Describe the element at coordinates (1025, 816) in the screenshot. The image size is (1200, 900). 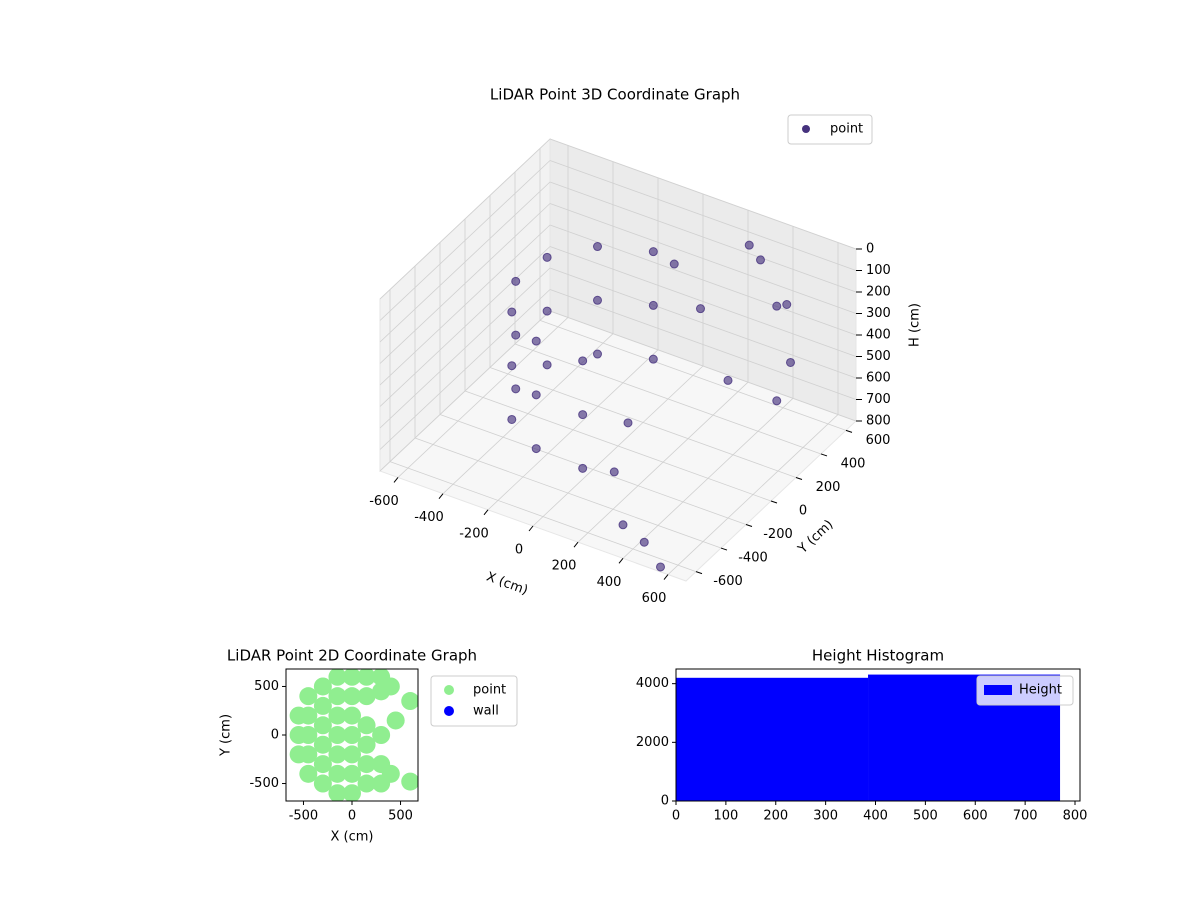
I see `x-tick-label: 700` at that location.